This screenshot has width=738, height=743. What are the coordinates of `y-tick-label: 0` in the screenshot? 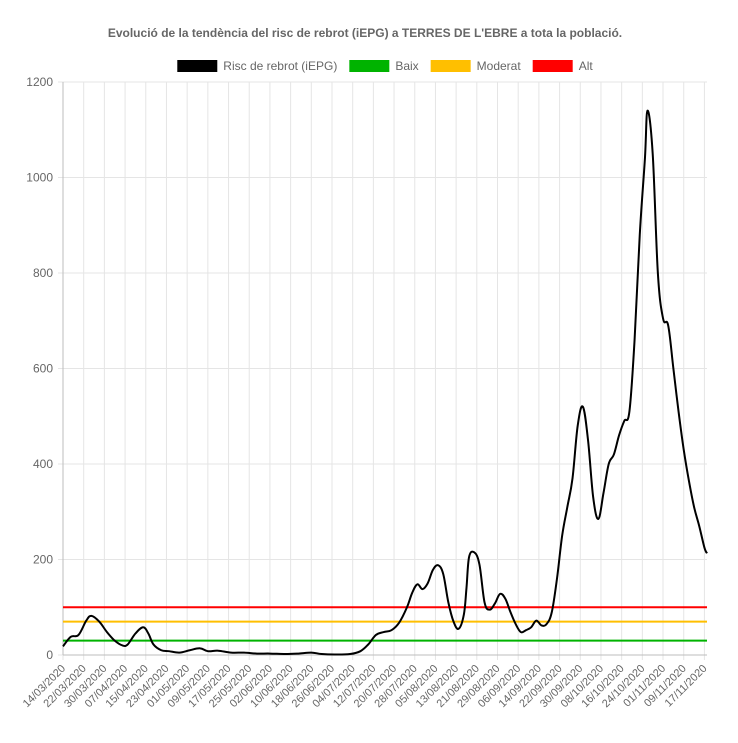 It's located at (49, 655).